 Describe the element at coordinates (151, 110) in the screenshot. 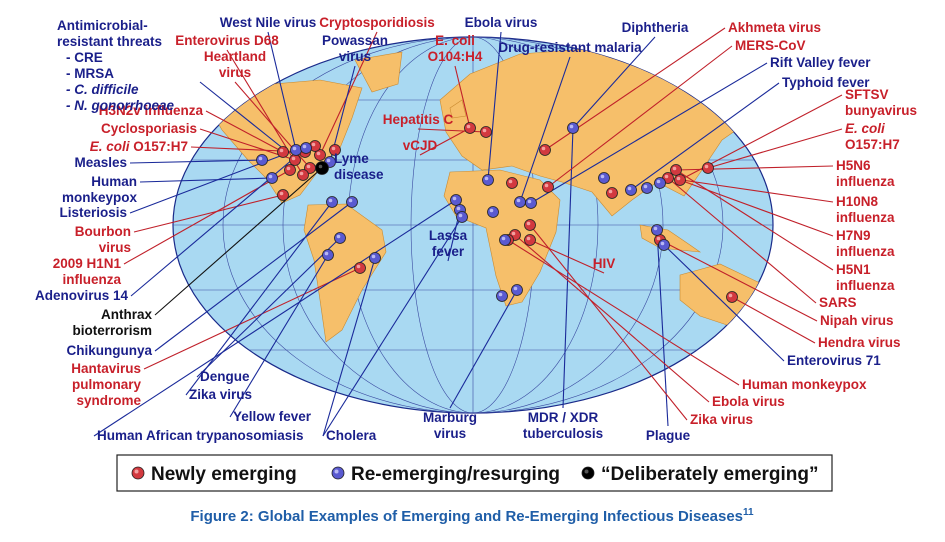

I see `disease-label: H3N2v influenza` at that location.